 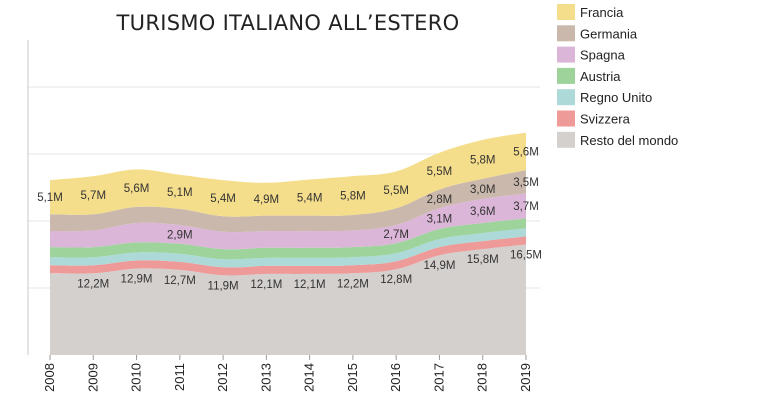 What do you see at coordinates (602, 12) in the screenshot?
I see `legend-label-francia: Francia` at bounding box center [602, 12].